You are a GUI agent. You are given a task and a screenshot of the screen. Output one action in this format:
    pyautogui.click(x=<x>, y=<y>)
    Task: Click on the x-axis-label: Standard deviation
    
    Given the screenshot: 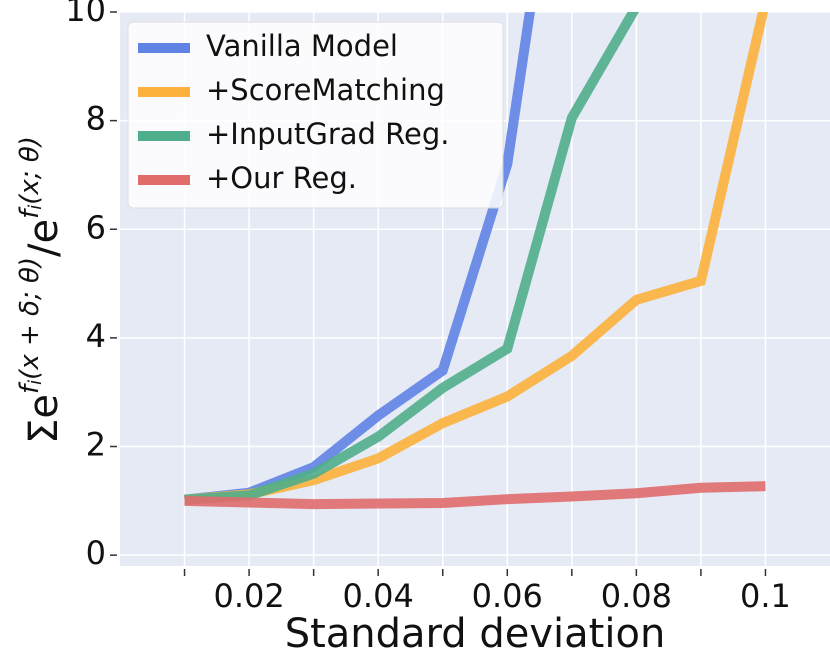 What is the action you would take?
    pyautogui.click(x=475, y=633)
    